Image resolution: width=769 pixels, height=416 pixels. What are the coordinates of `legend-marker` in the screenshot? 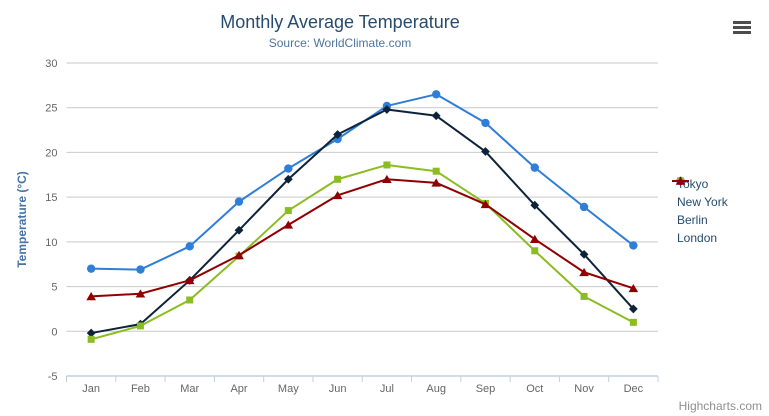 It's located at (680, 180).